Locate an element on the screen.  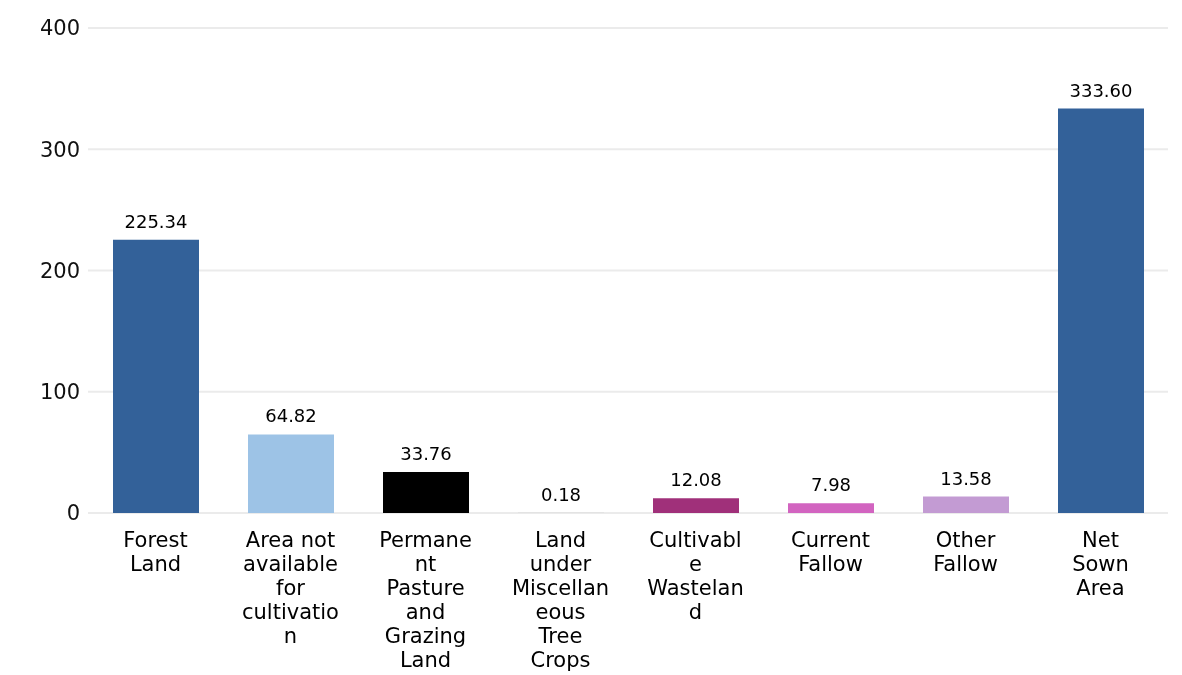
y-tick-label: 100 is located at coordinates (59, 392).